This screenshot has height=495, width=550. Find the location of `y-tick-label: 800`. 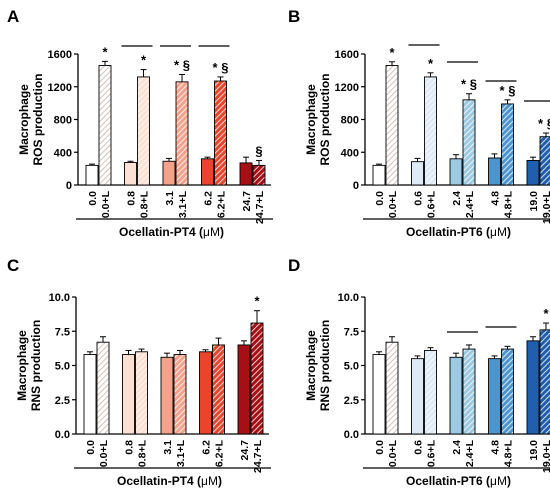

y-tick-label: 800 is located at coordinates (350, 121).